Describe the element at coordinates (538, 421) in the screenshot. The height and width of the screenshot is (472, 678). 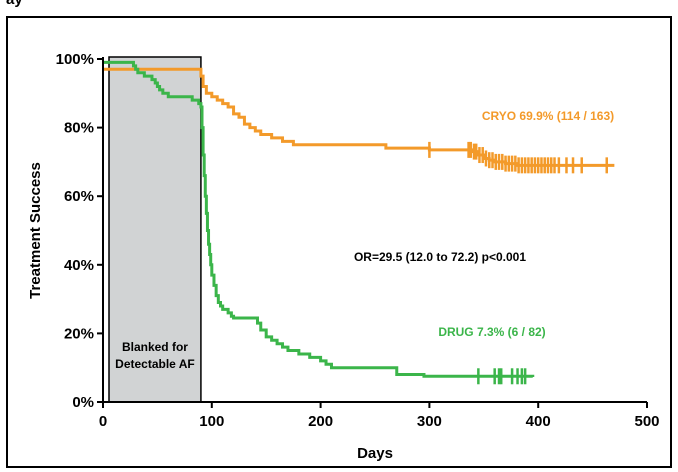
I see `x-tick-label: 400` at that location.